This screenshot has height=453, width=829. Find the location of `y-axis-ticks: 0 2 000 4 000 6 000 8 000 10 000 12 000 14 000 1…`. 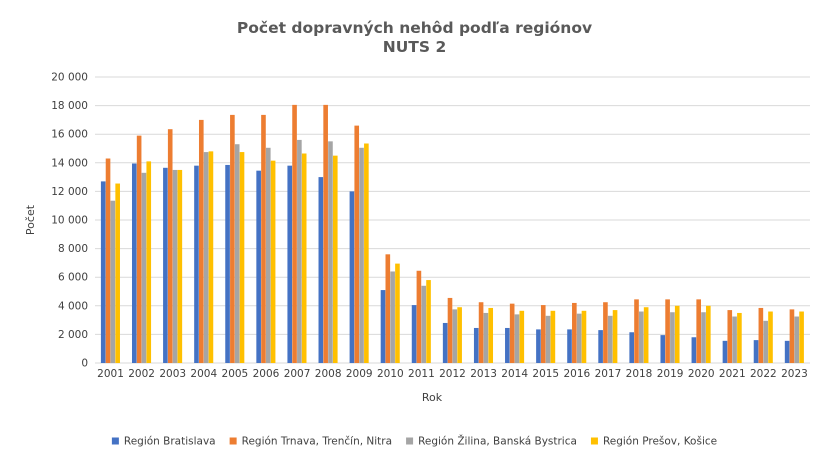

y-axis-ticks: 0 2 000 4 000 6 000 8 000 10 000 12 000 14 000 1… is located at coordinates (69, 221).